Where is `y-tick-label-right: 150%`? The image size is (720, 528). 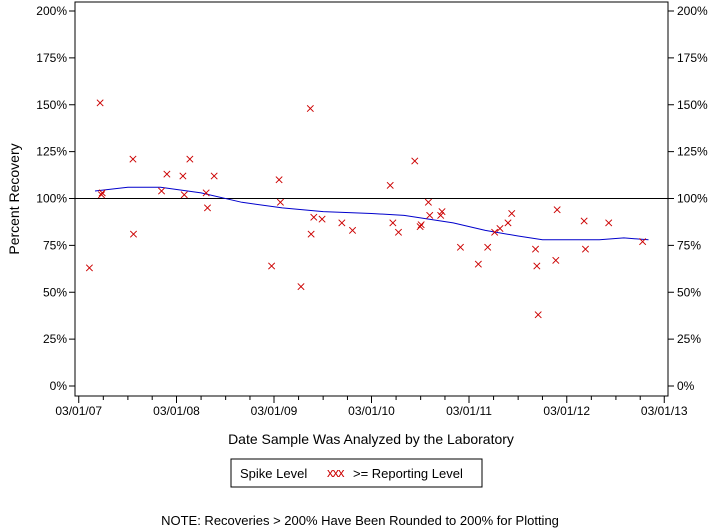
y-tick-label-right: 150% is located at coordinates (692, 105).